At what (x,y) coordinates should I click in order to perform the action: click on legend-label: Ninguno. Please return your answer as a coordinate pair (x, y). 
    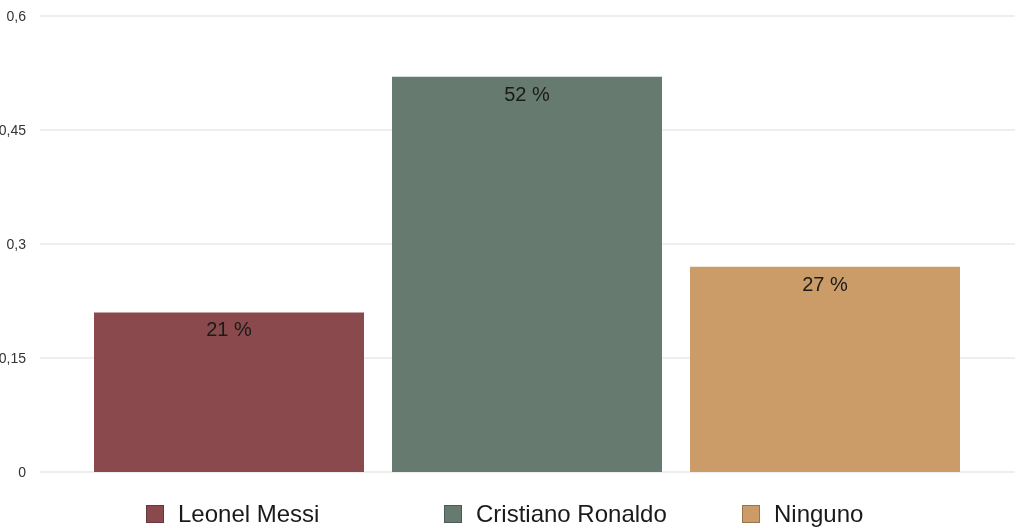
    Looking at the image, I should click on (819, 513).